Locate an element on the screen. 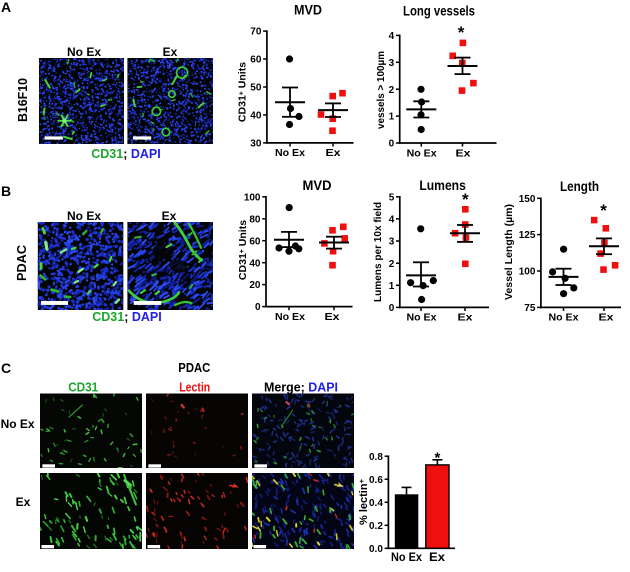 This screenshot has width=630, height=572. svg-text: 0.0 is located at coordinates (376, 549).